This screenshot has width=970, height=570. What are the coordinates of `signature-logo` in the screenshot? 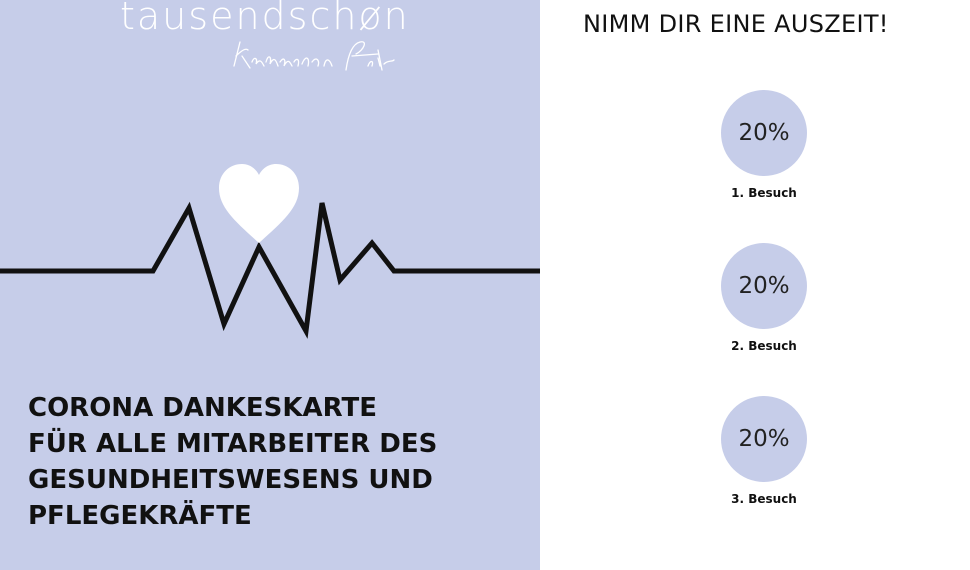 It's located at (314, 56).